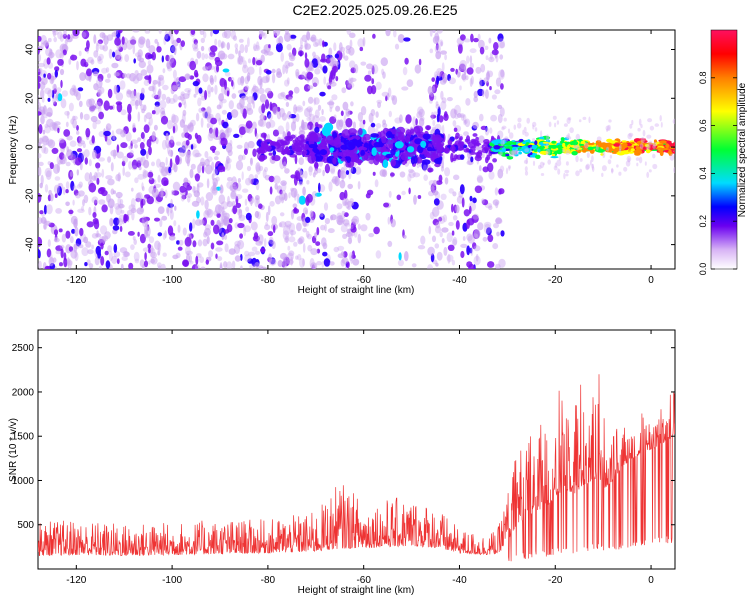  Describe the element at coordinates (23, 392) in the screenshot. I see `snr-y-tick-label: 2000` at that location.